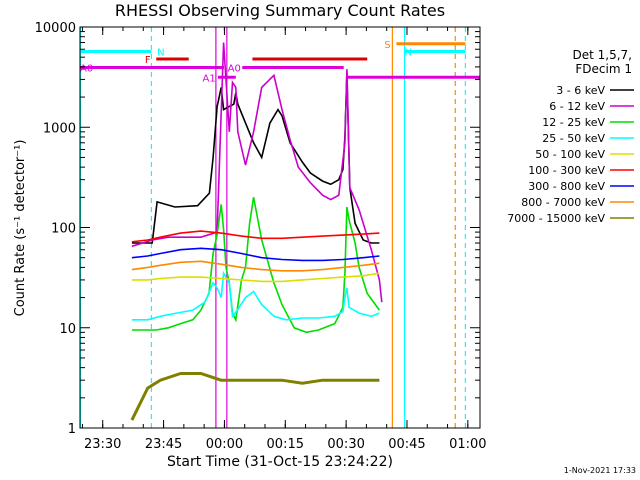  I want to click on chart-title: RHESSI Observing Summary Count Rates, so click(280, 10).